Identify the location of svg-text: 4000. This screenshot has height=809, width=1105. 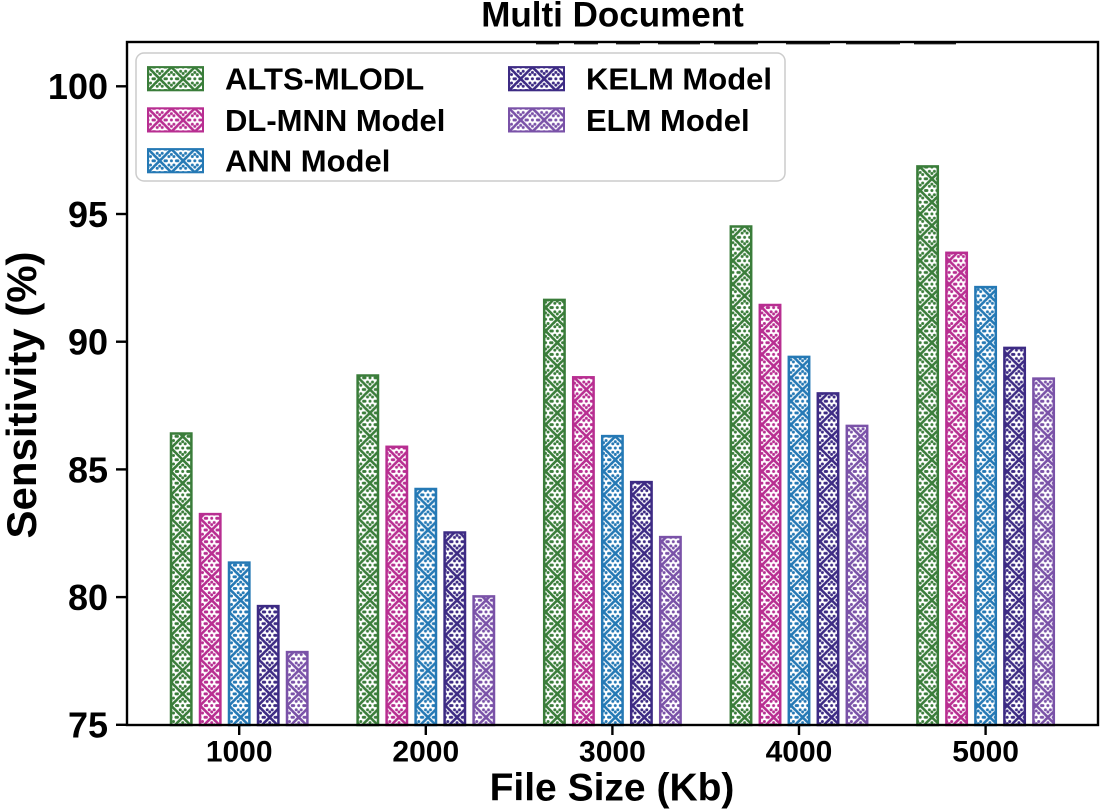
(799, 752).